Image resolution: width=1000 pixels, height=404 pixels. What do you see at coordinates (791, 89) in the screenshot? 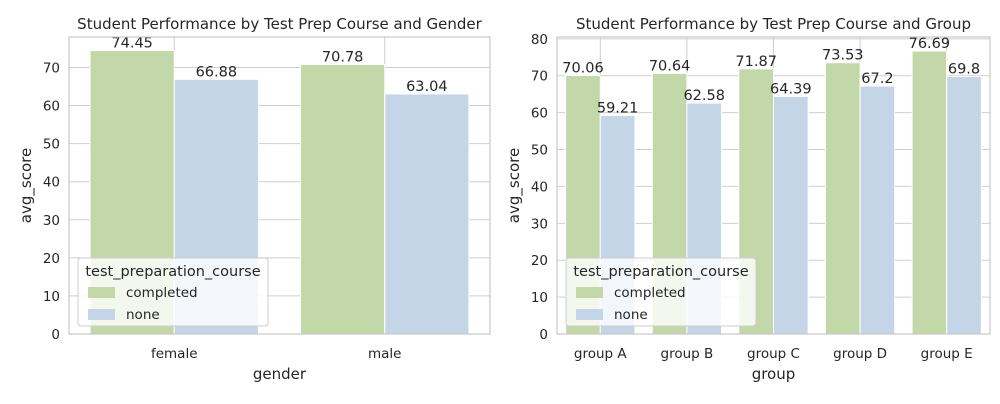
I see `bar-value-label: 64.39` at bounding box center [791, 89].